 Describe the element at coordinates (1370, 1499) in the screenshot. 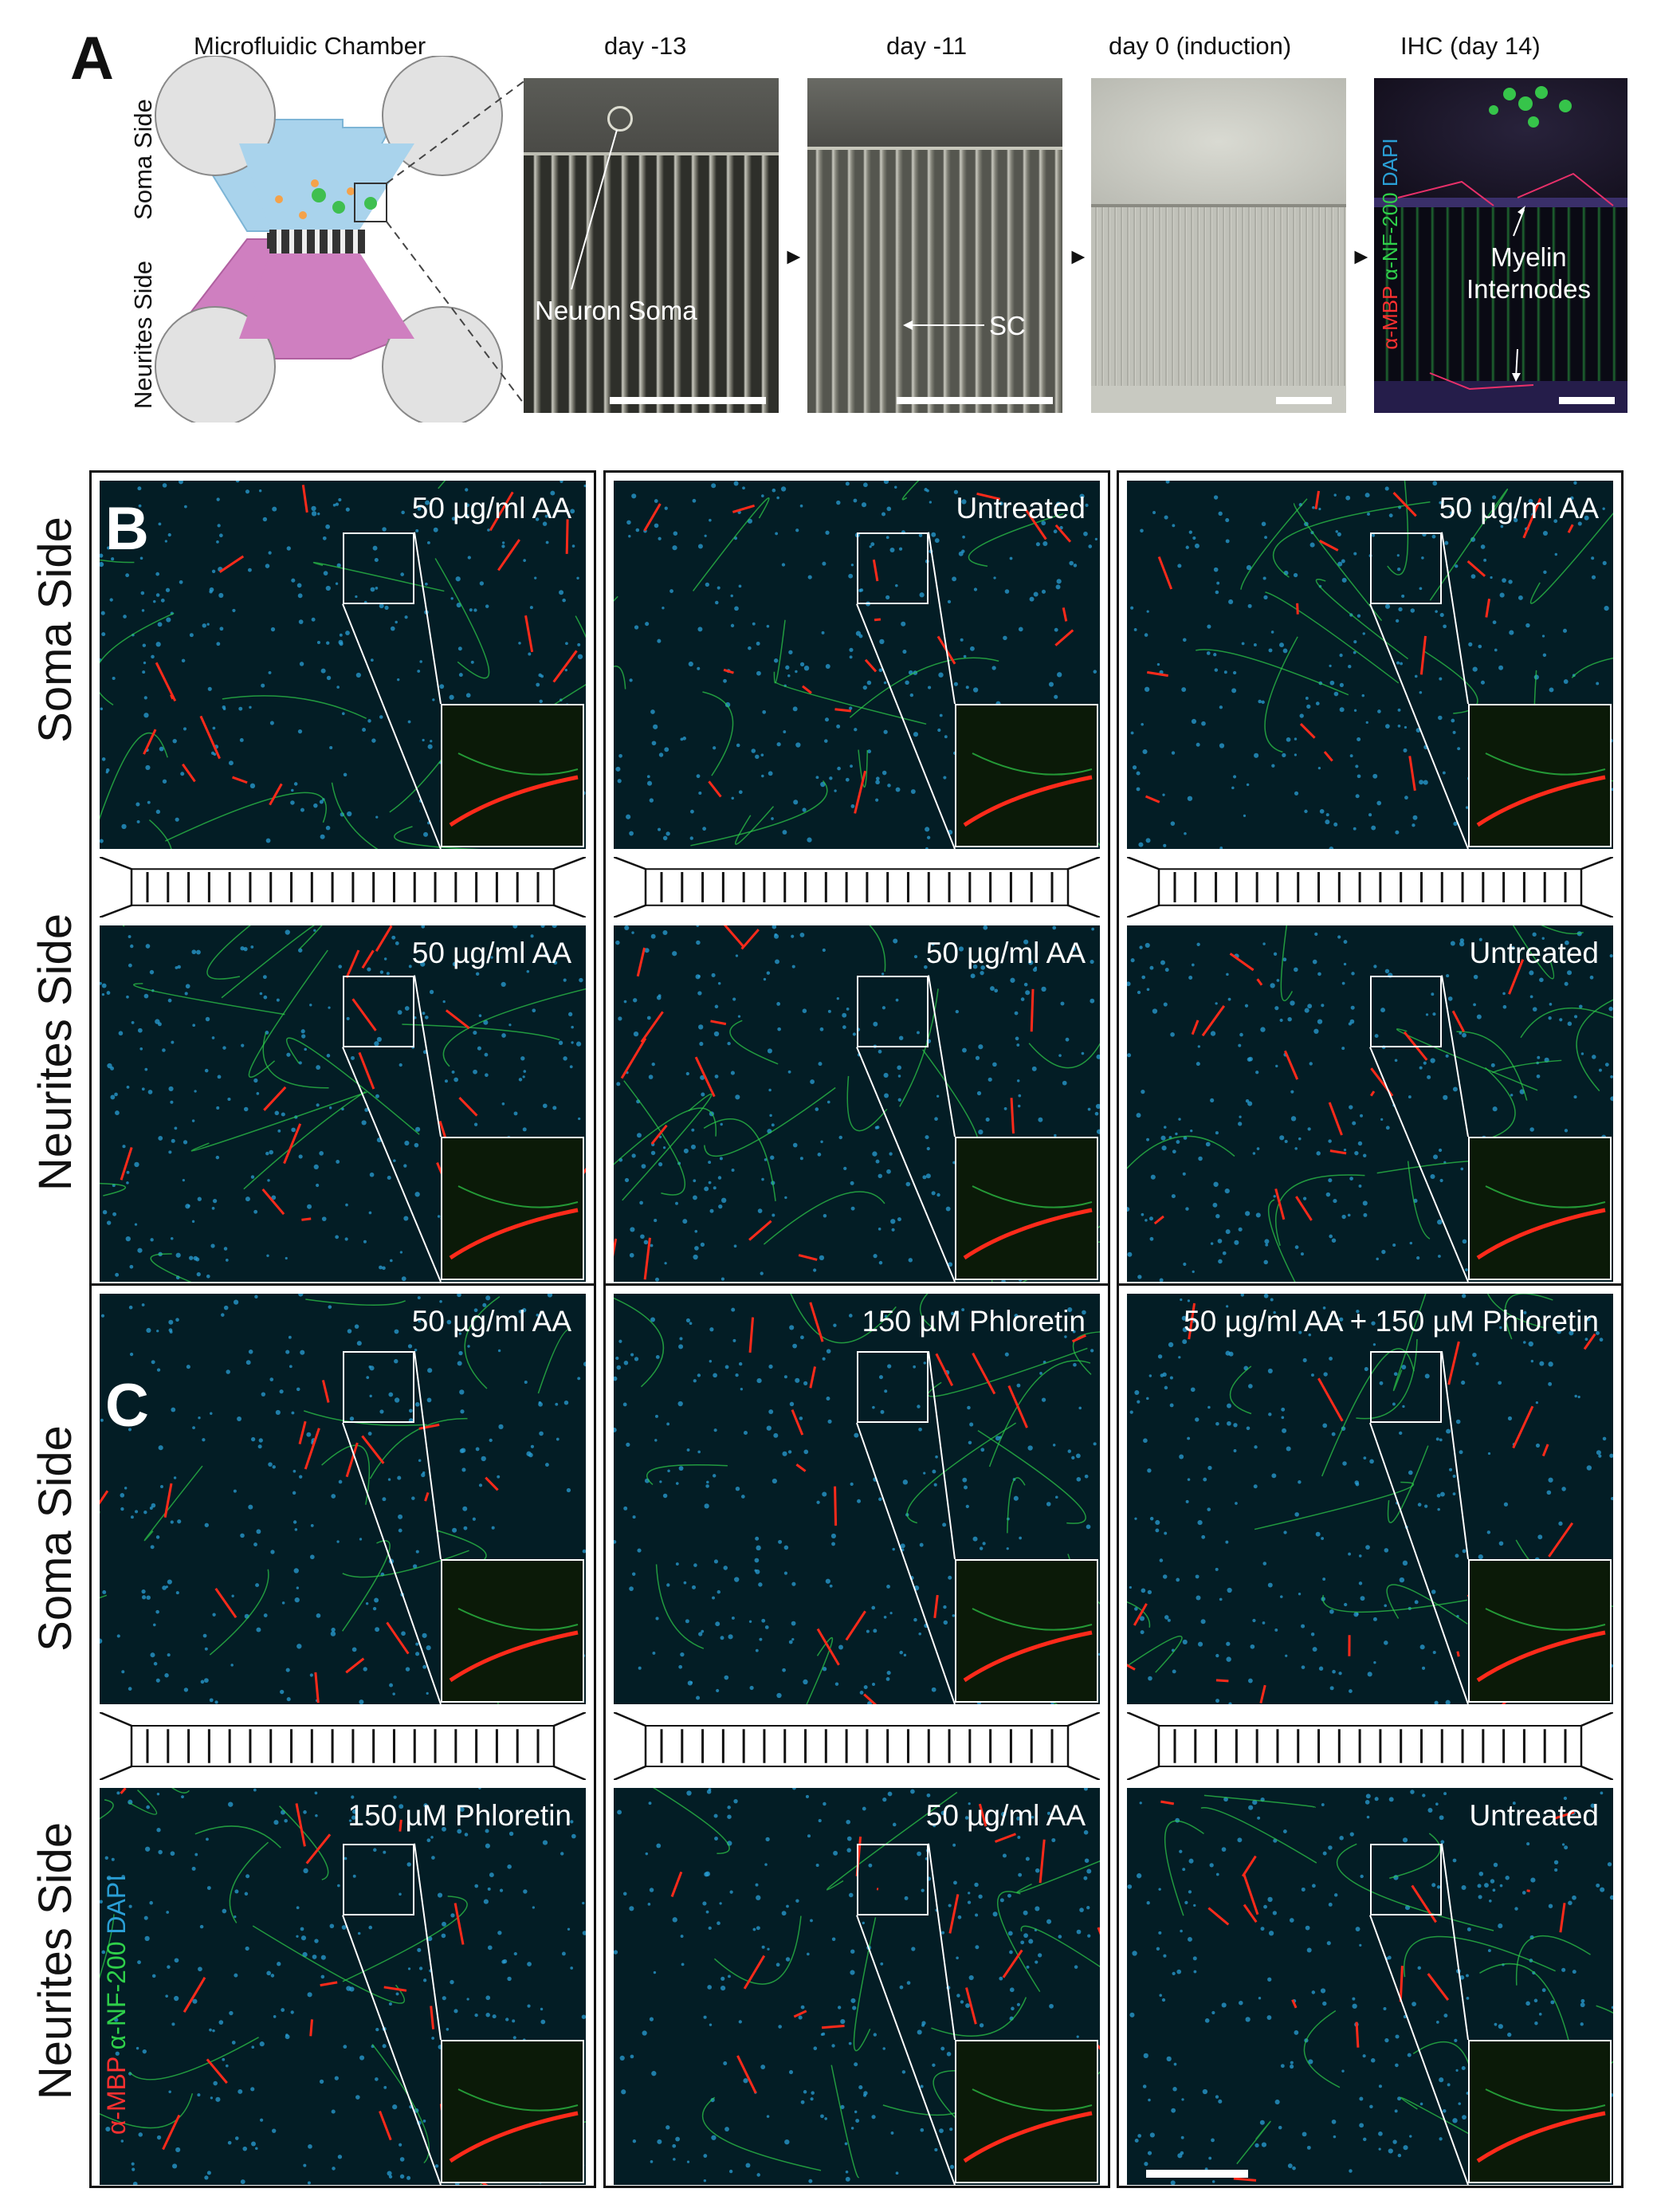

I see `fluorescence-image-soma: 50 µg/ml AA + 150 µM Phloretin` at that location.